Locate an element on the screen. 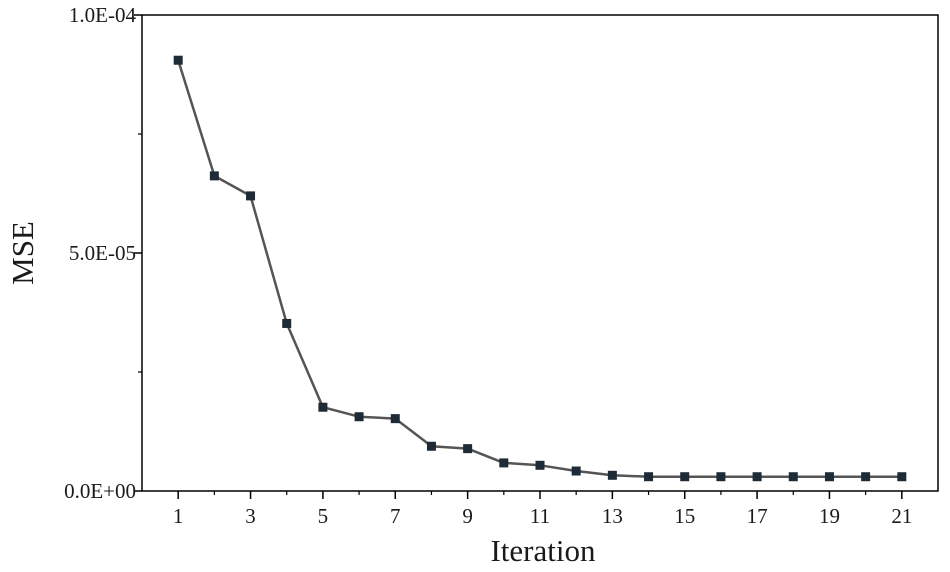 This screenshot has width=950, height=572. x-tick-label: 11 is located at coordinates (540, 516).